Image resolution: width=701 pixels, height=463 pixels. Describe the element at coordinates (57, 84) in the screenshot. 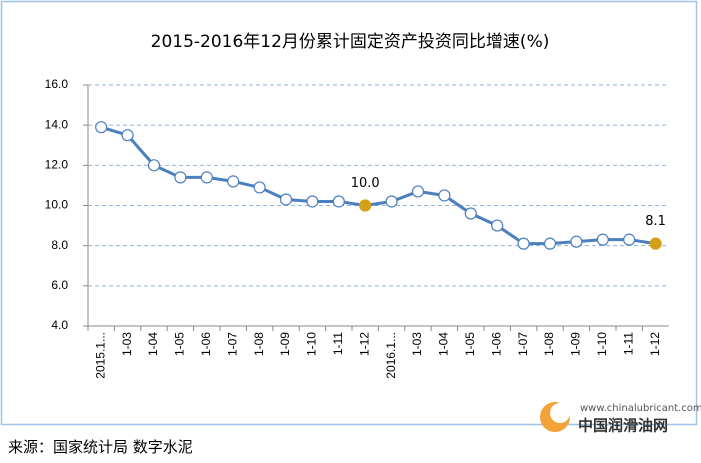

I see `y-tick-label: 16.0` at that location.